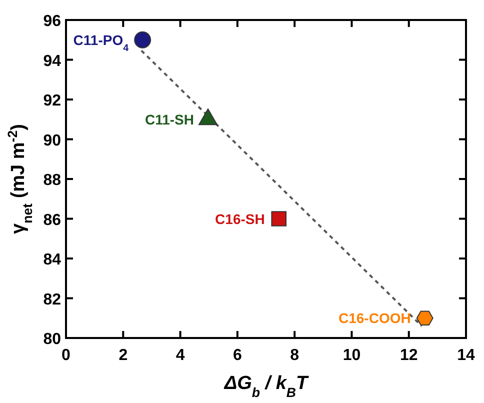 This screenshot has width=484, height=403. What do you see at coordinates (52, 101) in the screenshot?
I see `y-tick-label: 92` at bounding box center [52, 101].